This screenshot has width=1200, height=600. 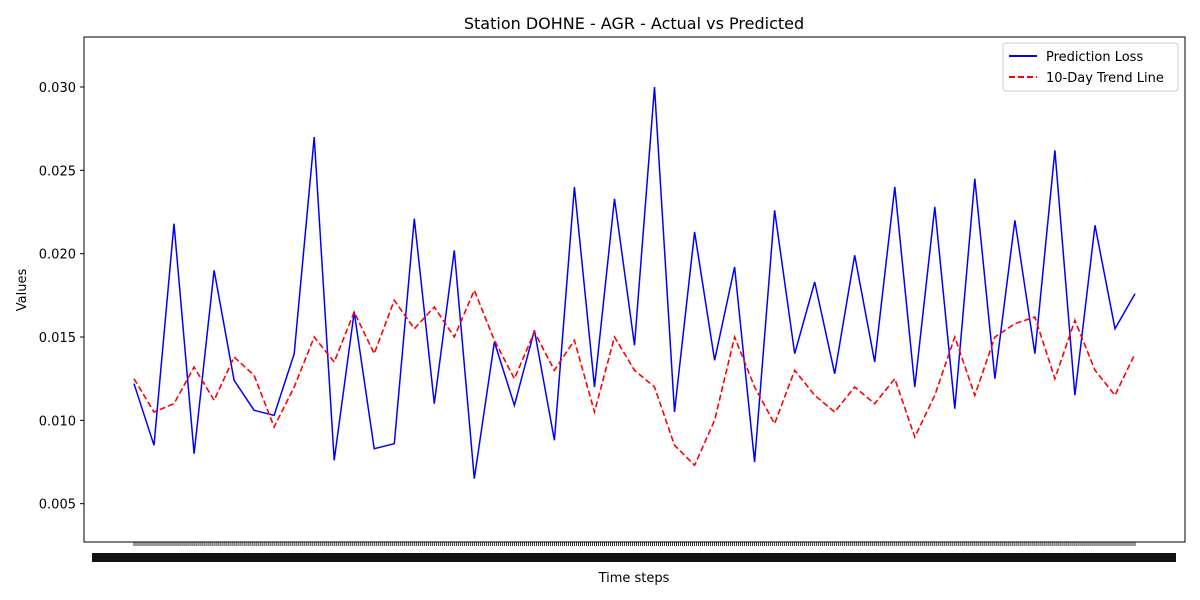 What do you see at coordinates (61, 297) in the screenshot?
I see `y-axis: 0.005 0.010 0.015 0.020 0.025 0.030` at bounding box center [61, 297].